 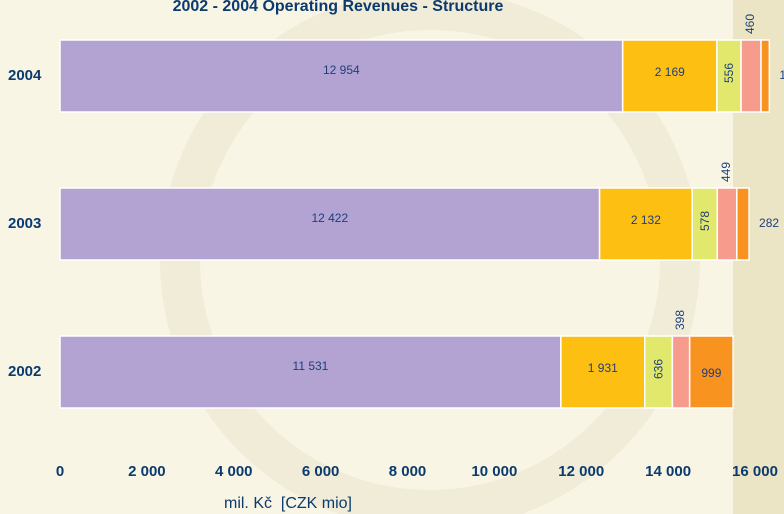 What do you see at coordinates (680, 320) in the screenshot?
I see `data-label: 398` at bounding box center [680, 320].